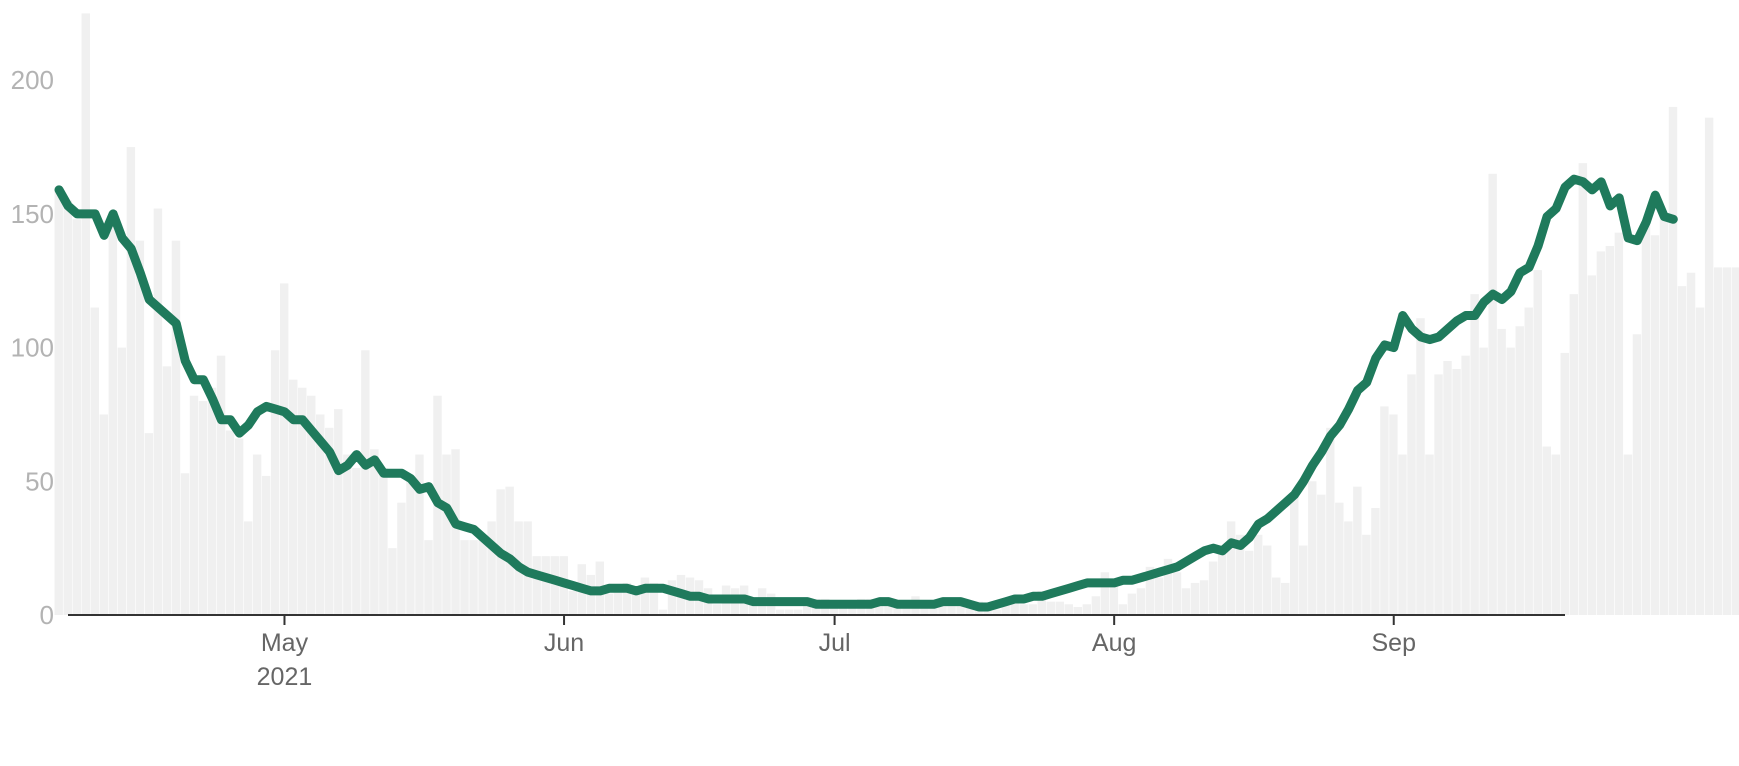 This screenshot has height=766, width=1739. What do you see at coordinates (47, 615) in the screenshot?
I see `y-tick-label: 0` at bounding box center [47, 615].